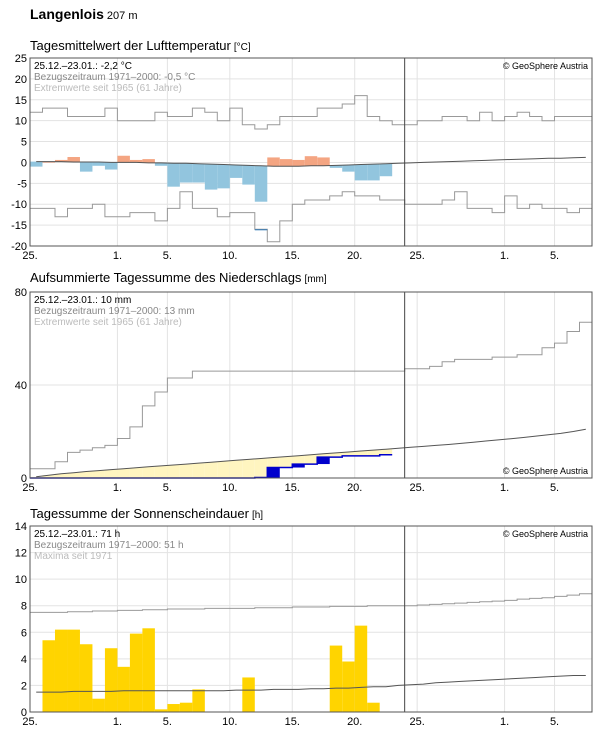 The height and width of the screenshot is (729, 596). Describe the element at coordinates (292, 722) in the screenshot. I see `sunshine-xtick-label: 15.` at that location.